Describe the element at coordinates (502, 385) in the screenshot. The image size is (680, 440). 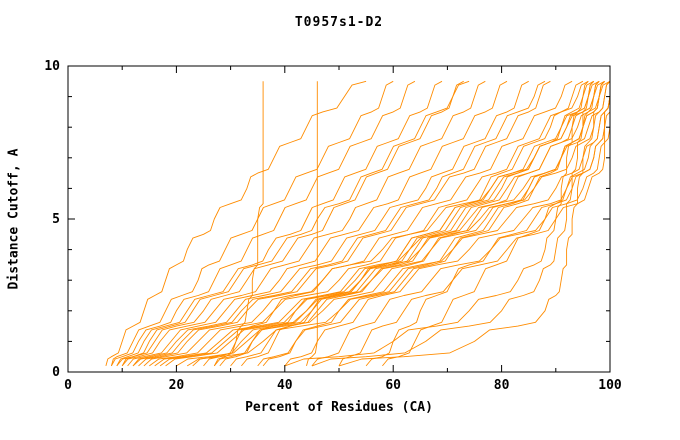
I see `svg-text: 80` at that location.